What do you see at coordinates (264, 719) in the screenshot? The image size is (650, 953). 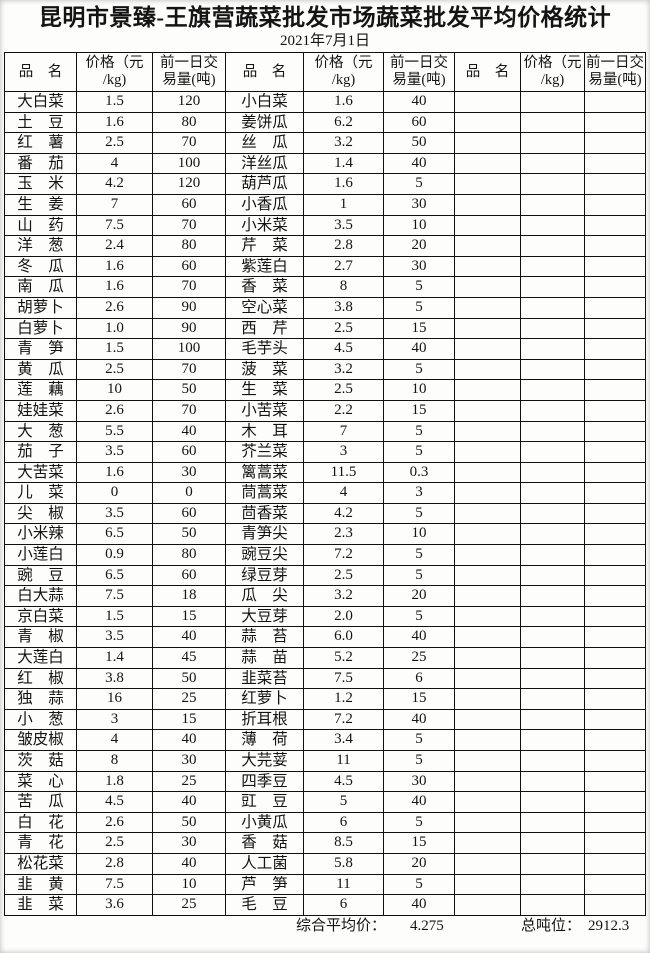 I see `cell-product-name: 折耳根` at bounding box center [264, 719].